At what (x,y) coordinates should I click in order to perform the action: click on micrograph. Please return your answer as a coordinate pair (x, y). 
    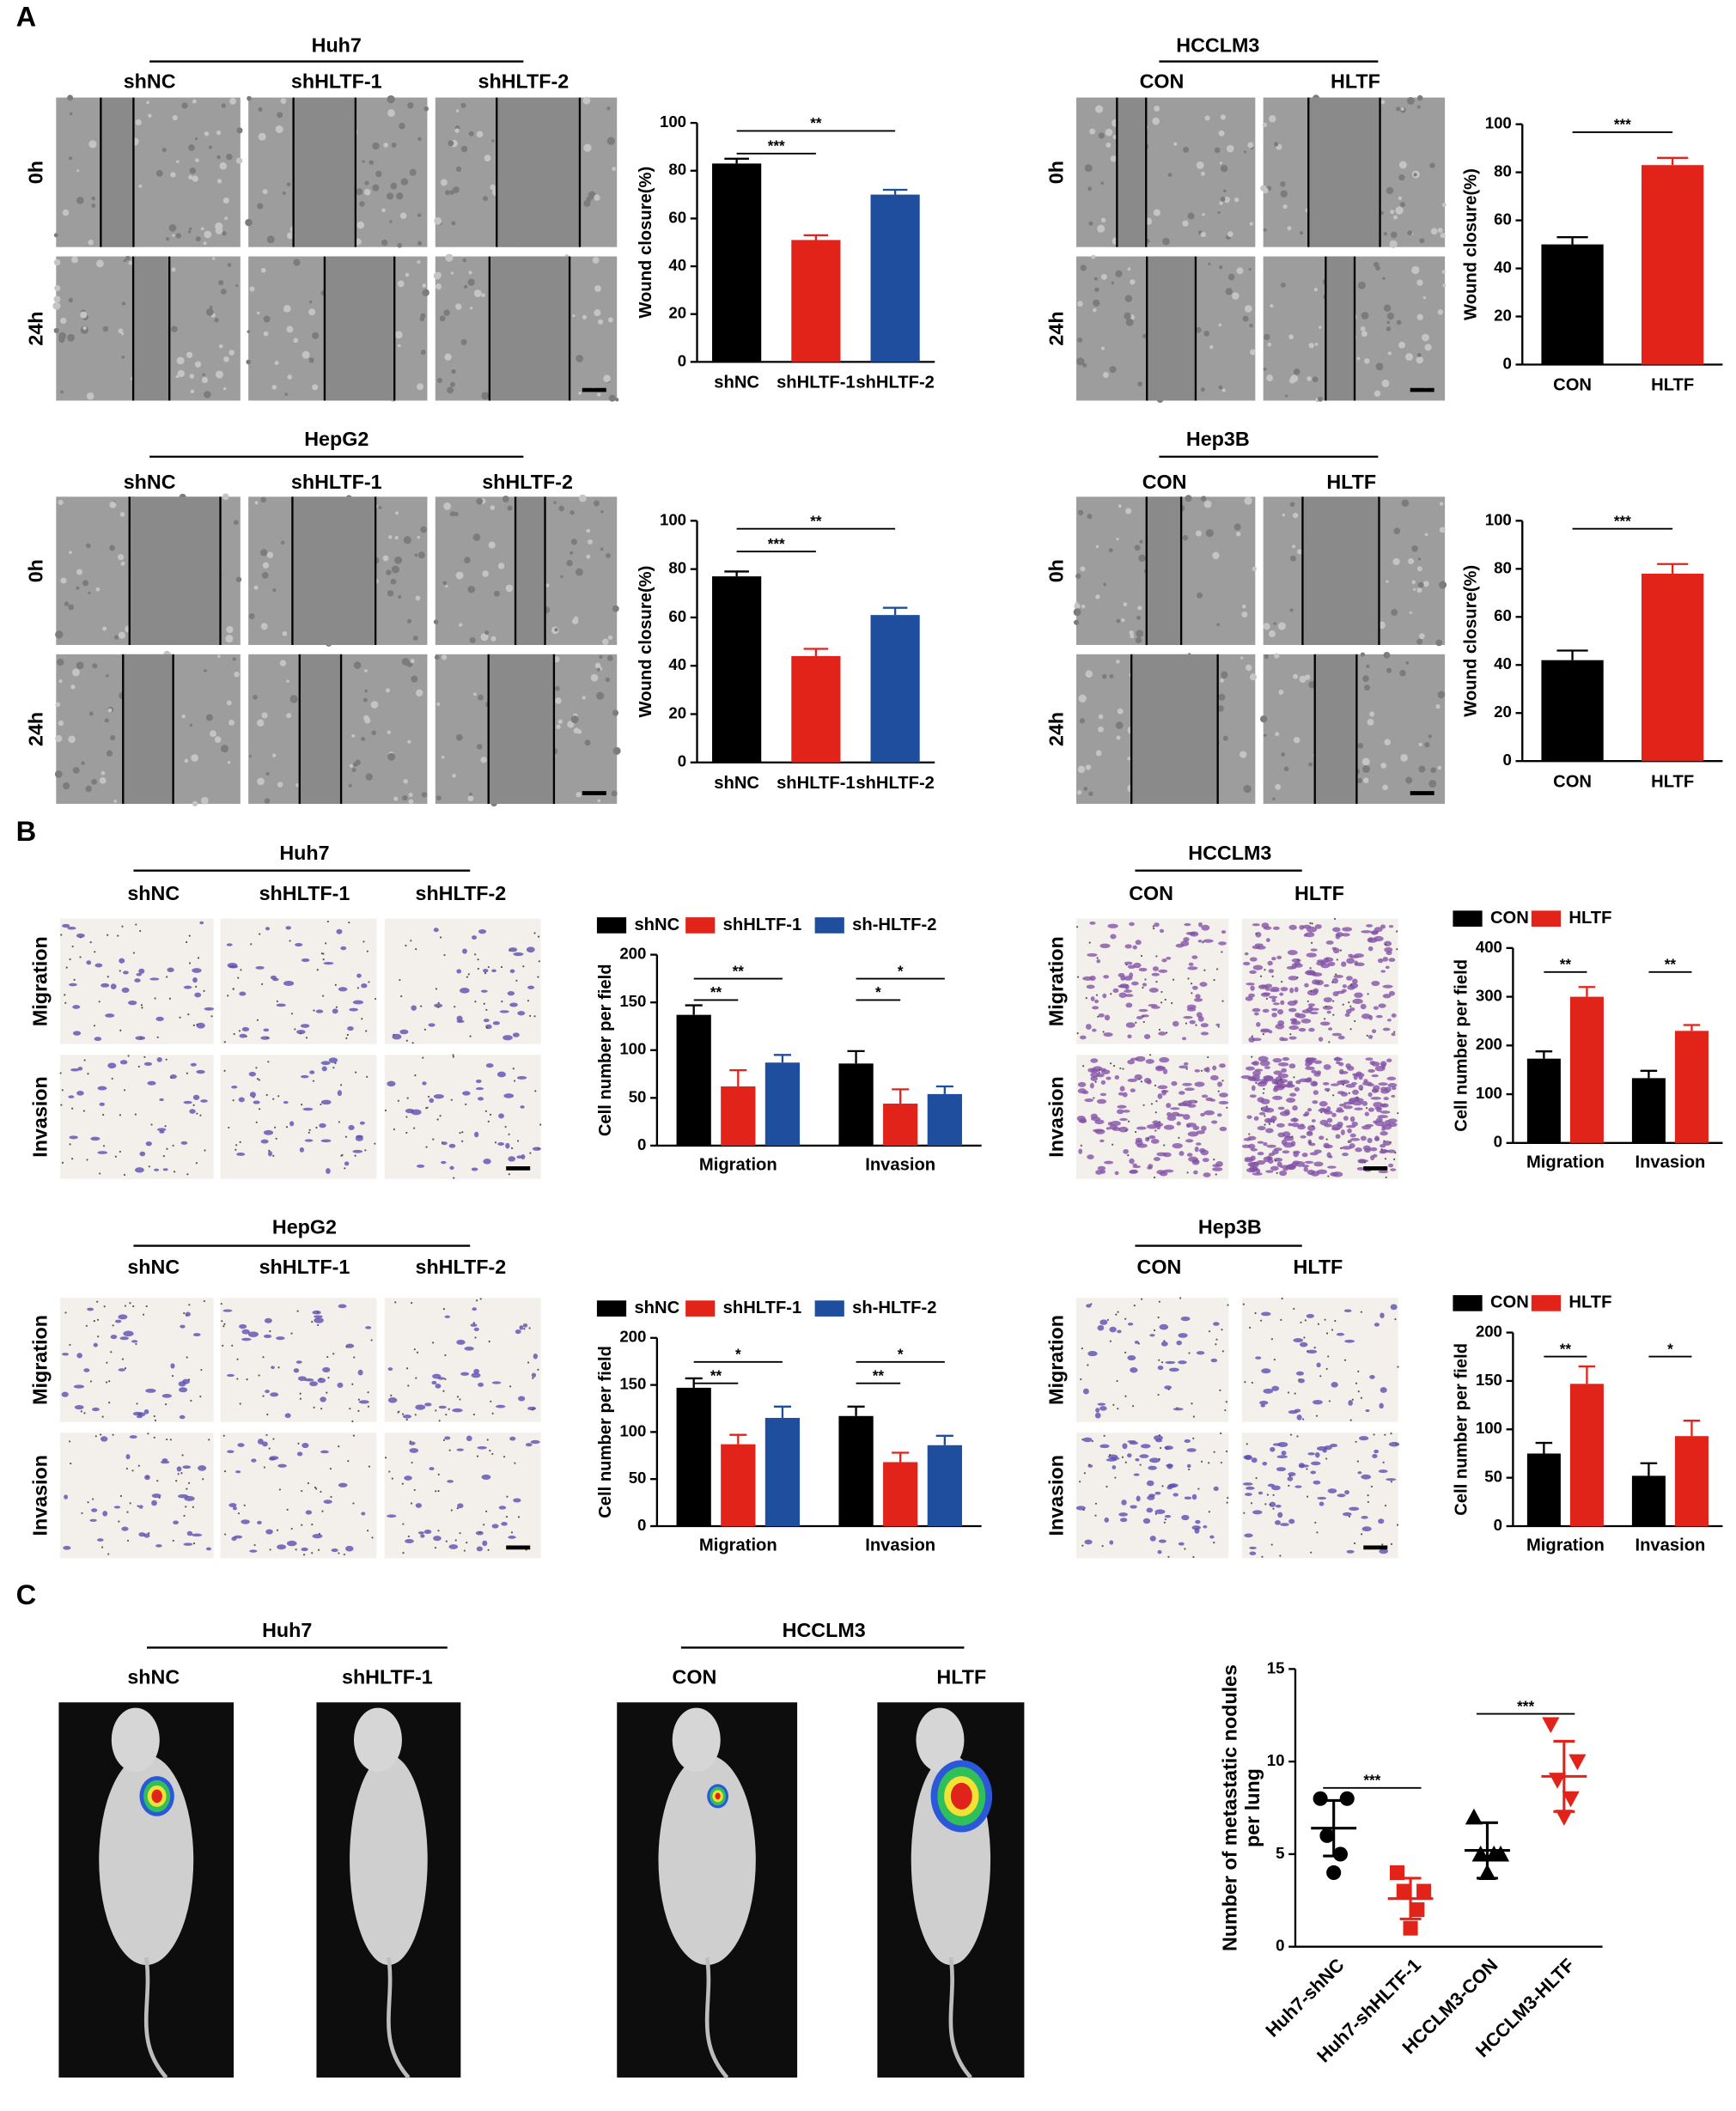
    Looking at the image, I should click on (462, 1360).